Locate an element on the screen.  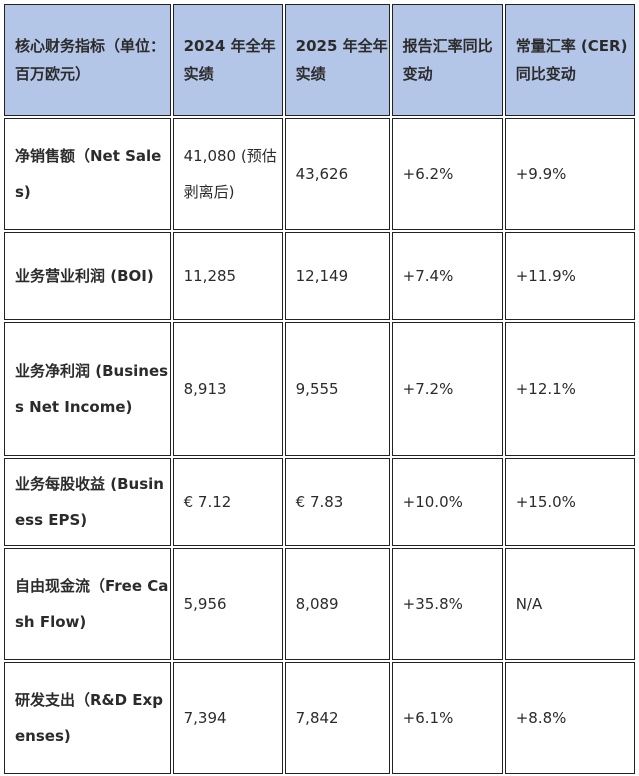
cell-reported-change: +6.1% is located at coordinates (447, 718).